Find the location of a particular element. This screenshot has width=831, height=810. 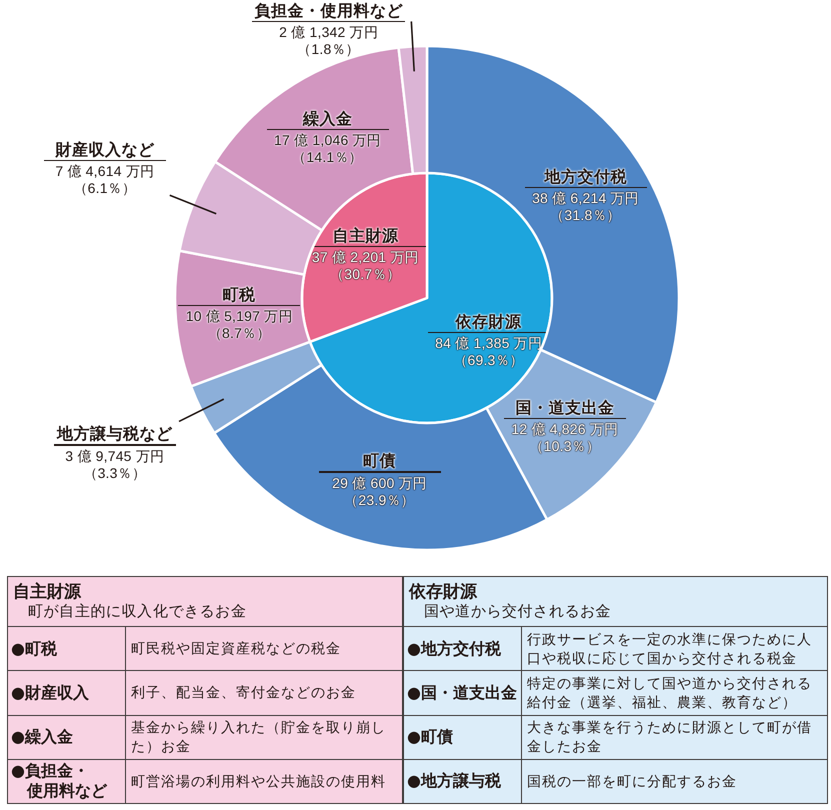

data-label: 2 億 1,342 万円（1.8％） is located at coordinates (329, 41).